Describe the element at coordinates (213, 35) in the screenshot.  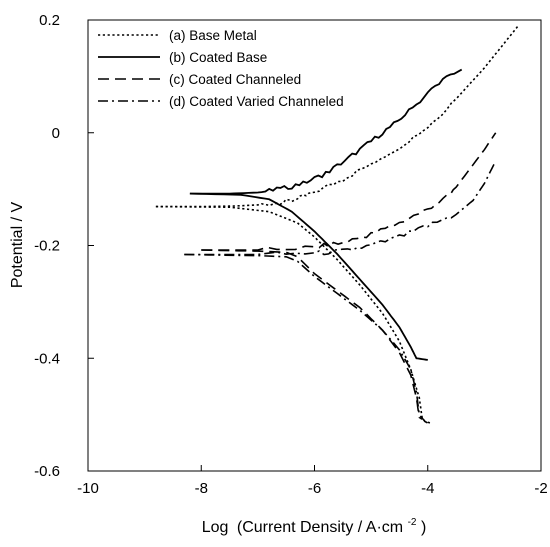
I see `legend-label: (a) Base Metal` at that location.